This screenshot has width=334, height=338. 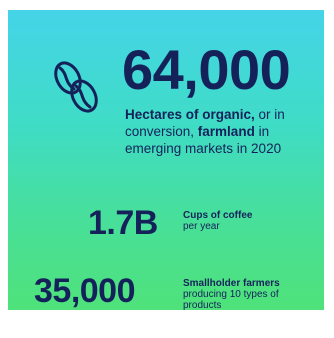 What do you see at coordinates (190, 114) in the screenshot?
I see `description-bold-1: Hectares of organic,` at bounding box center [190, 114].